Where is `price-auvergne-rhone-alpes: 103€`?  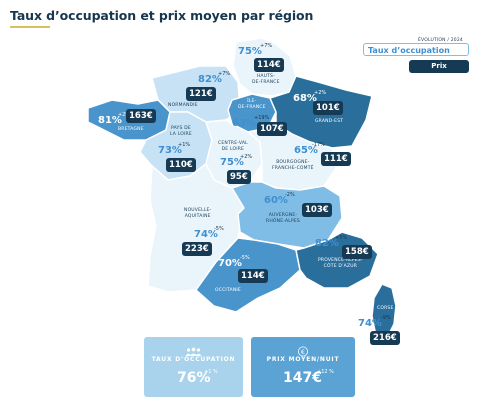 price-auvergne-rhone-alpes: 103€ is located at coordinates (317, 210).